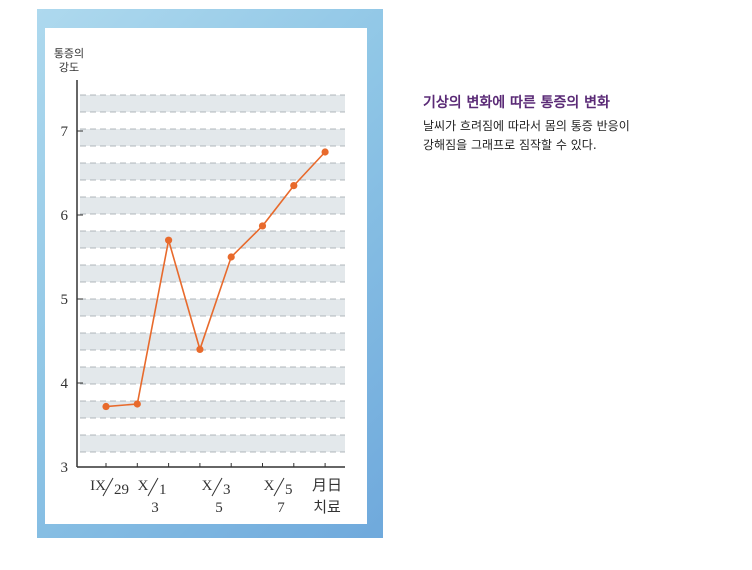  What do you see at coordinates (65, 468) in the screenshot?
I see `y-tick-label-0: 3` at bounding box center [65, 468].